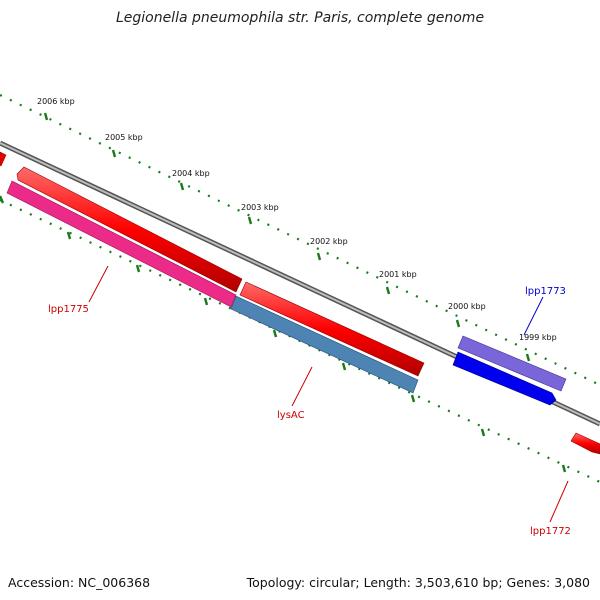 The height and width of the screenshot is (600, 600). What do you see at coordinates (191, 173) in the screenshot?
I see `tick-label-2004: 2004 kbp` at bounding box center [191, 173].